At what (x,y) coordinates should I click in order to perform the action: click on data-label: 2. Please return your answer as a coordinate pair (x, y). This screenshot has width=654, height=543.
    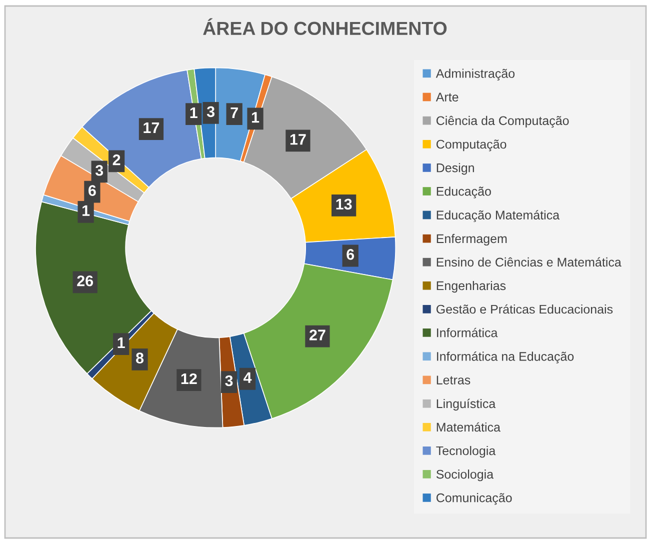
    Looking at the image, I should click on (116, 160).